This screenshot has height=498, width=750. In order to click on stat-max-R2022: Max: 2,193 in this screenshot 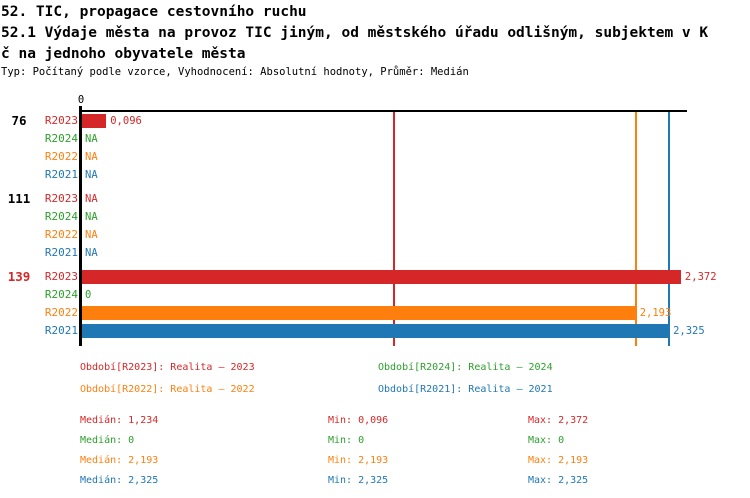, I will do `click(558, 460)`.